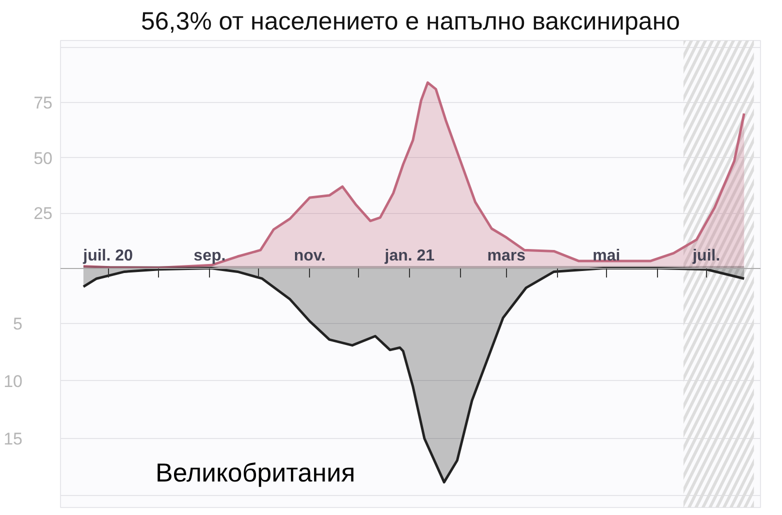  I want to click on y2-tick-label: 15, so click(13, 438).